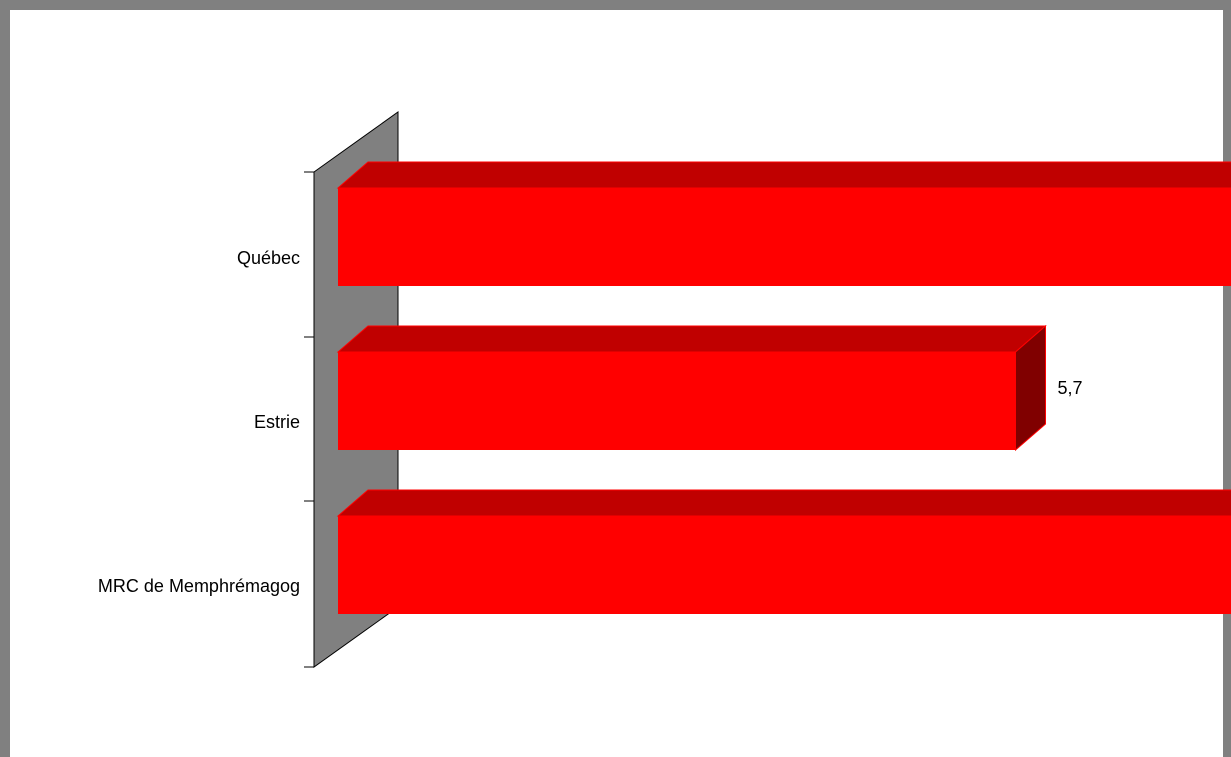 Image resolution: width=1231 pixels, height=757 pixels. I want to click on category-label: MRC de Memphrémagog, so click(199, 586).